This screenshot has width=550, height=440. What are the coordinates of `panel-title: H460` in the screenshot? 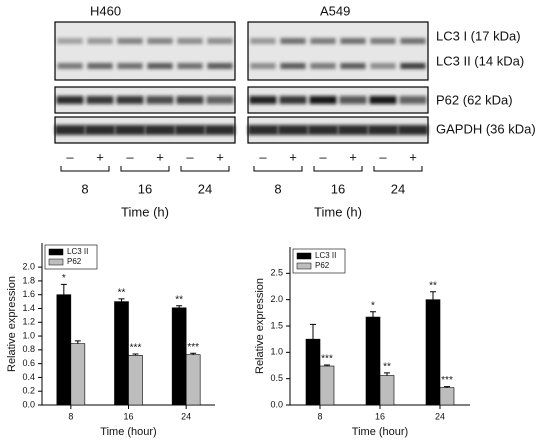 It's located at (105, 10).